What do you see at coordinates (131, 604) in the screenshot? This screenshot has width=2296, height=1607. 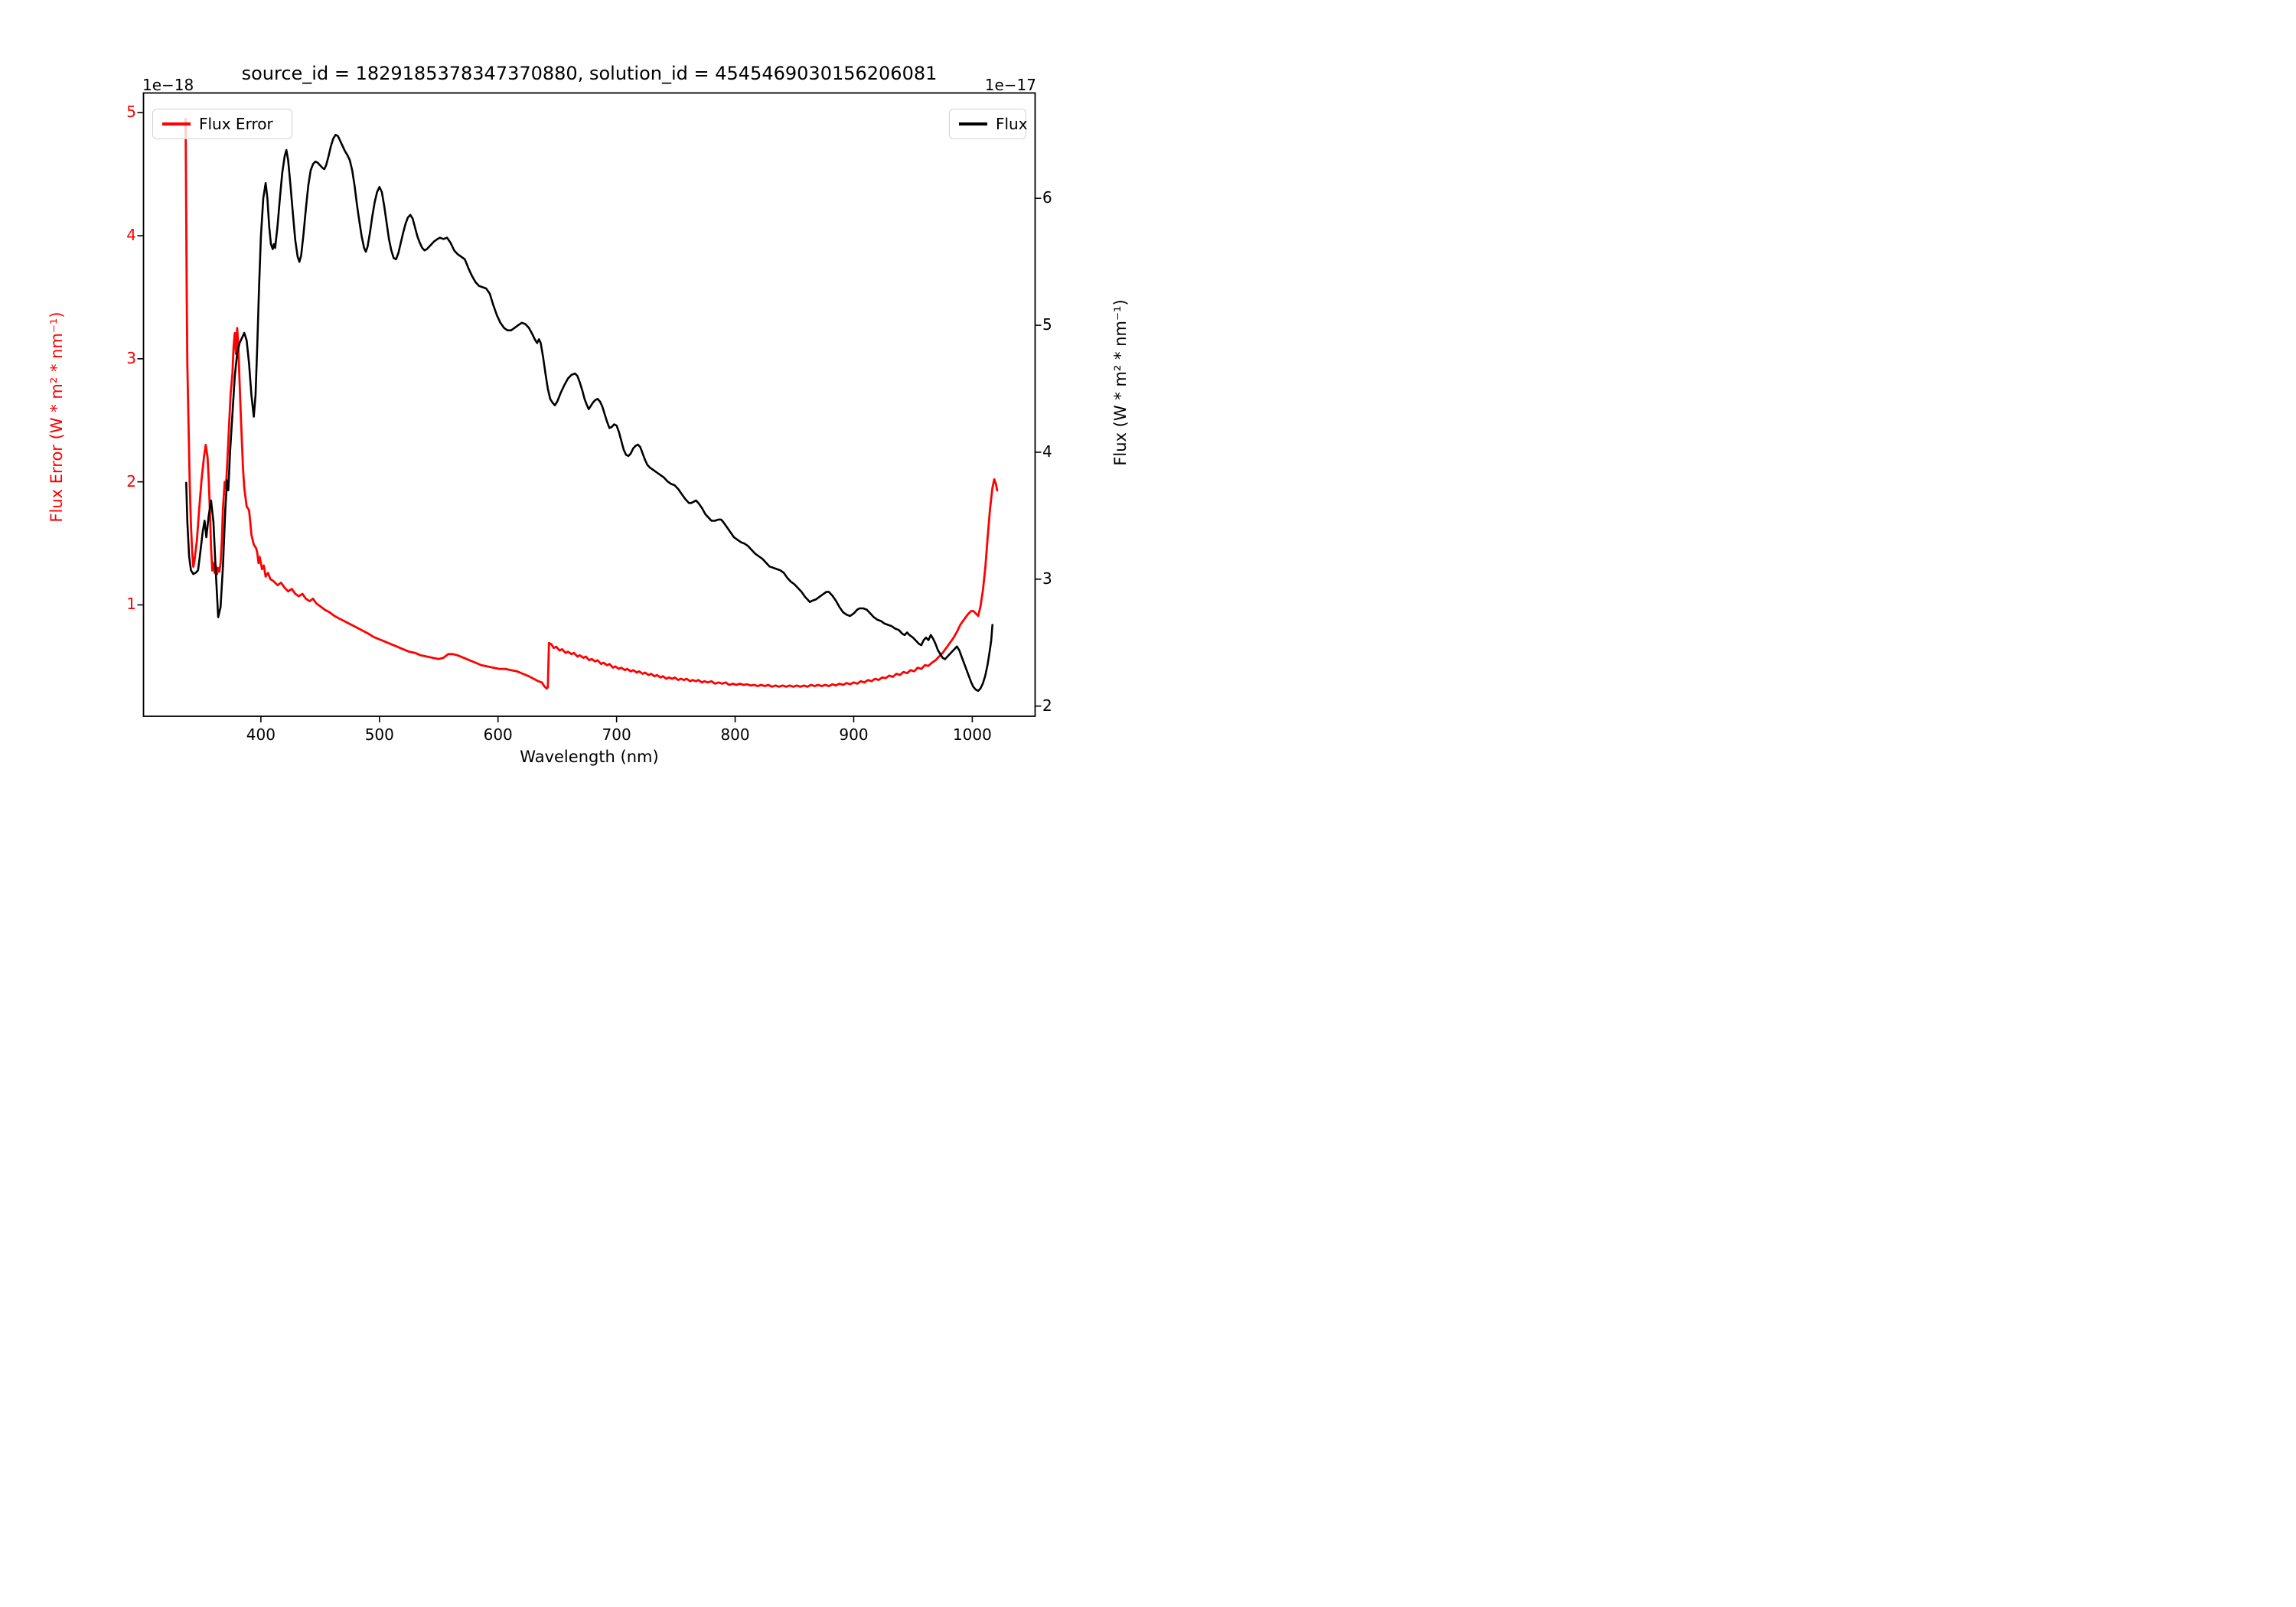 I see `left-y-tick-label: 1` at bounding box center [131, 604].